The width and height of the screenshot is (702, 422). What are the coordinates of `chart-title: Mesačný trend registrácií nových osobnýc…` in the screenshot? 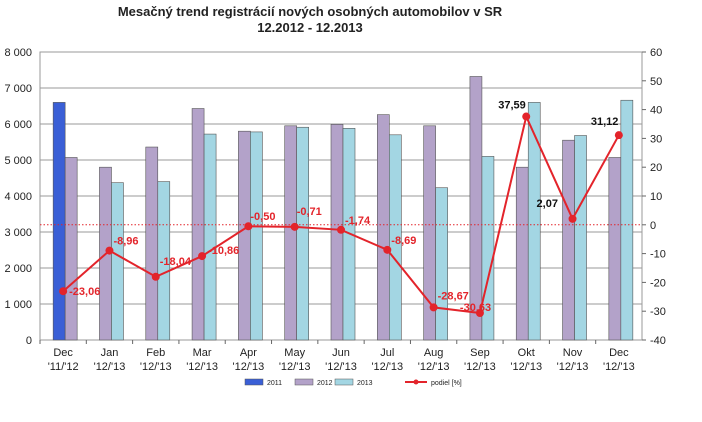 It's located at (310, 11).